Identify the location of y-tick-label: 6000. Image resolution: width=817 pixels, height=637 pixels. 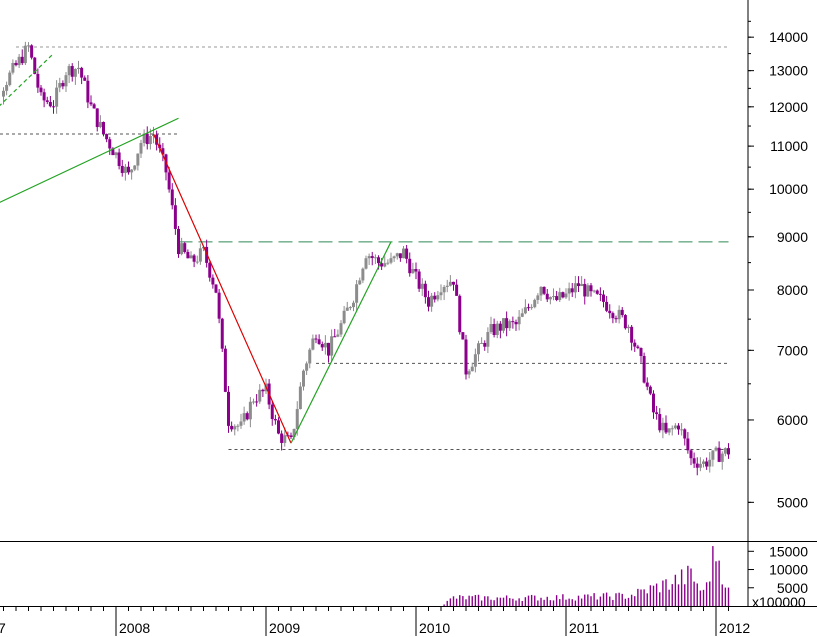
(792, 420).